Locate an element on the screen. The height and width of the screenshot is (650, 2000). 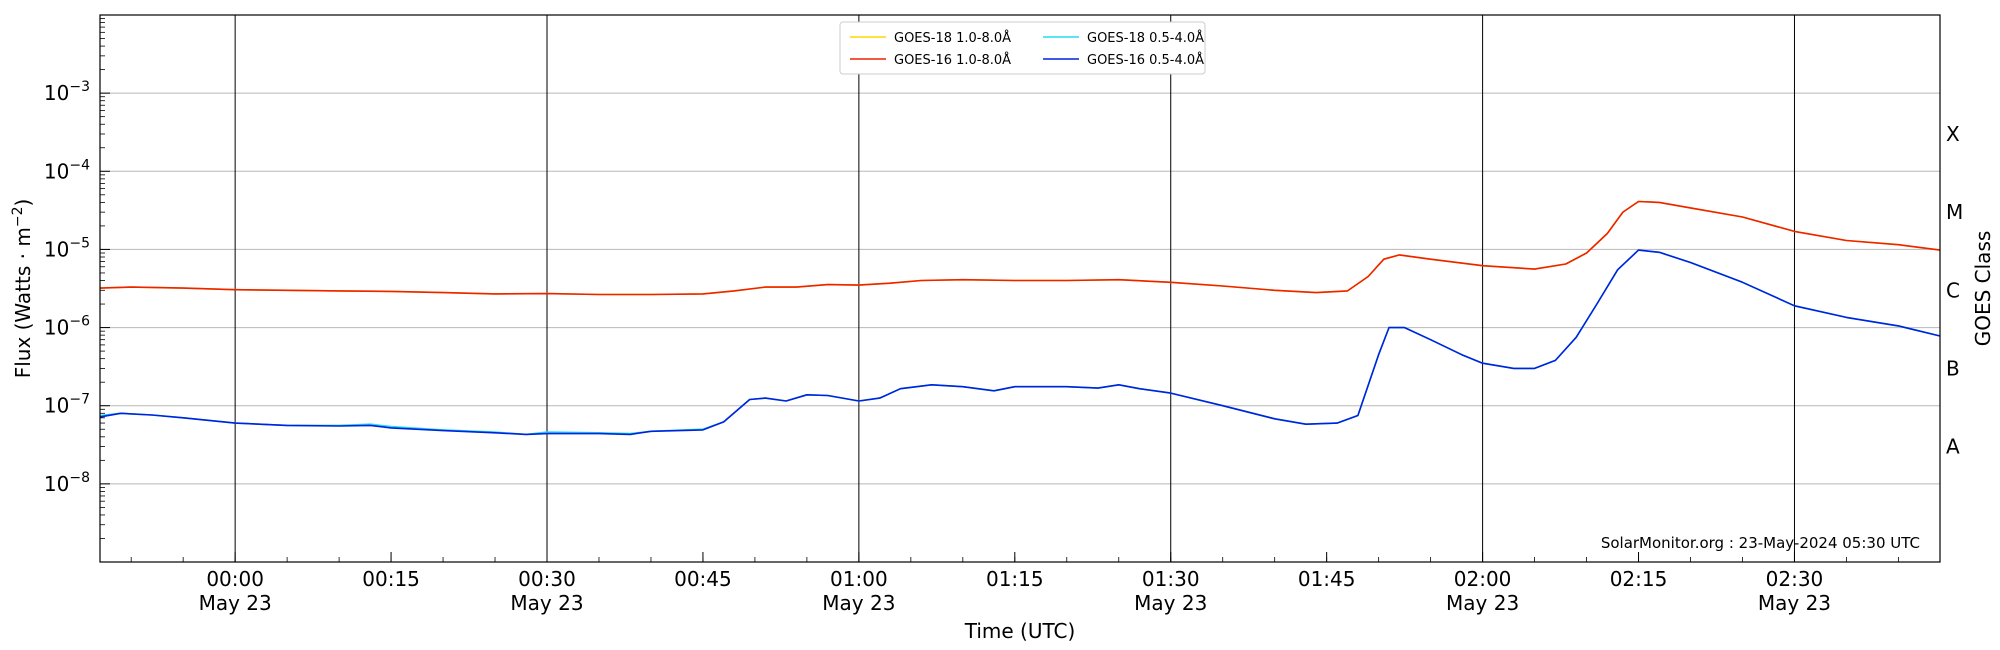
goes-class-axis-label: GOES Class is located at coordinates (1983, 289).